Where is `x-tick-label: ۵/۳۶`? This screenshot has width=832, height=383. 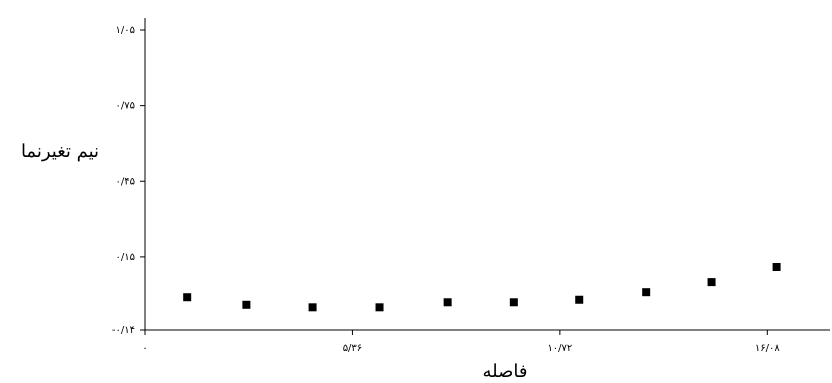 x-tick-label: ۵/۳۶ is located at coordinates (352, 348).